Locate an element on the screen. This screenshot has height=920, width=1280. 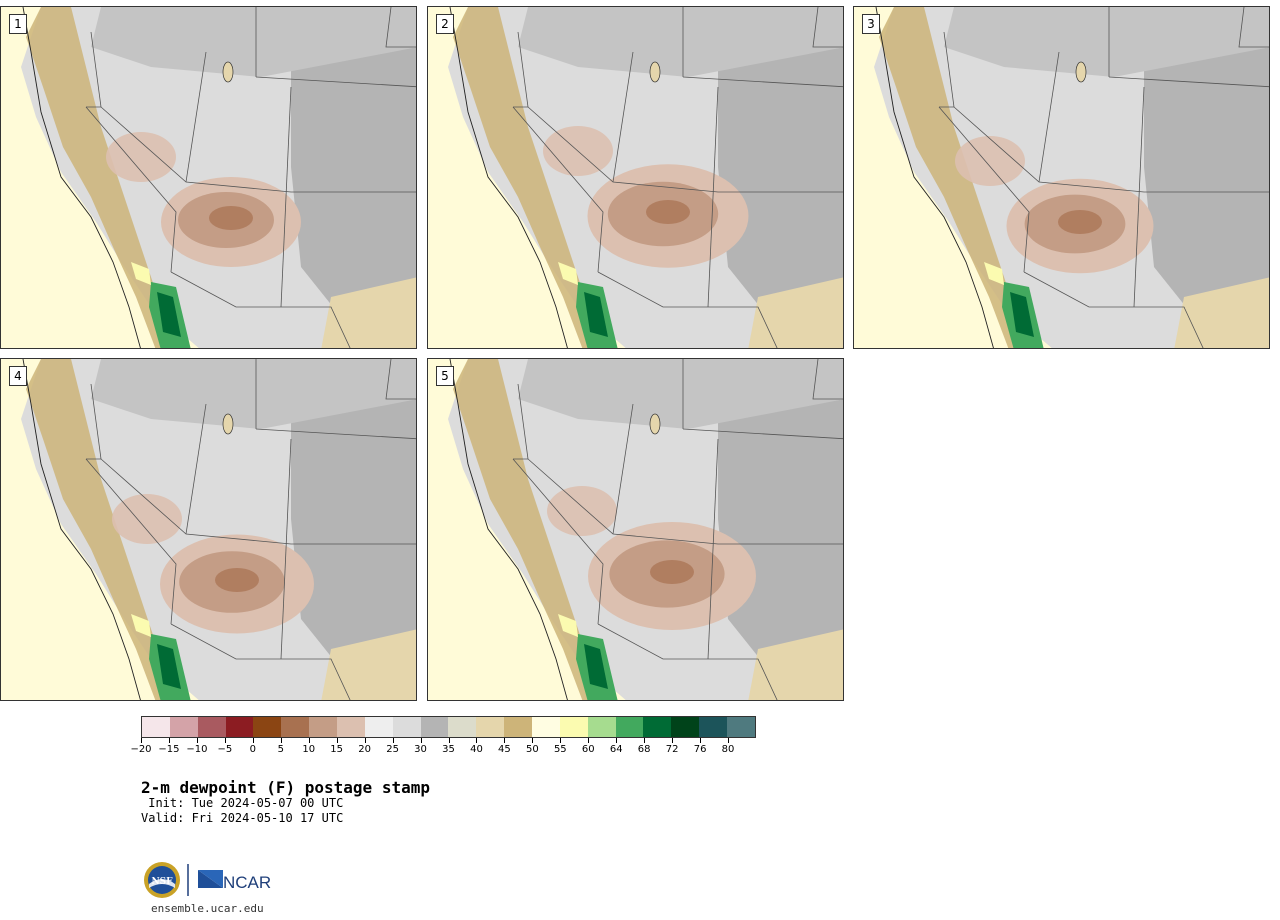
colorbar-tick-label: 45 is located at coordinates (504, 749).